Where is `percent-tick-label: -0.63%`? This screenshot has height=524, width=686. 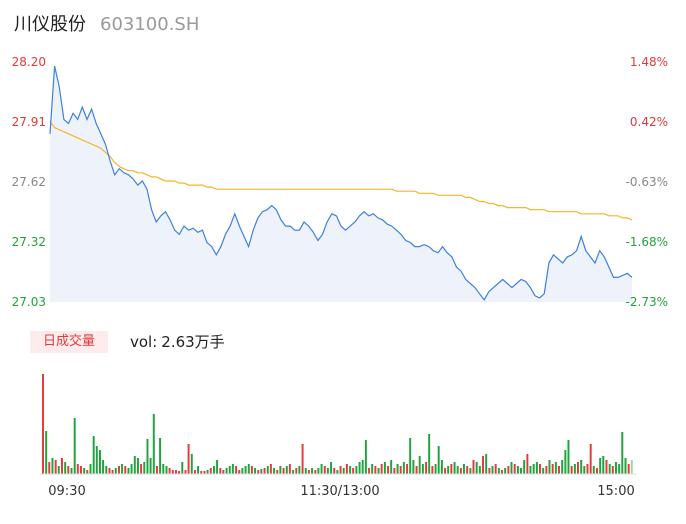 percent-tick-label: -0.63% is located at coordinates (647, 182).